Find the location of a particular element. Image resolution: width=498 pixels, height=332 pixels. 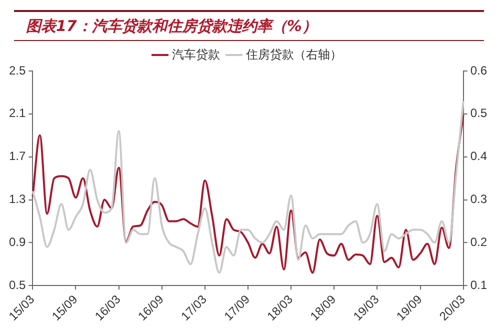

y2-tick-label: 0.2 is located at coordinates (479, 241).